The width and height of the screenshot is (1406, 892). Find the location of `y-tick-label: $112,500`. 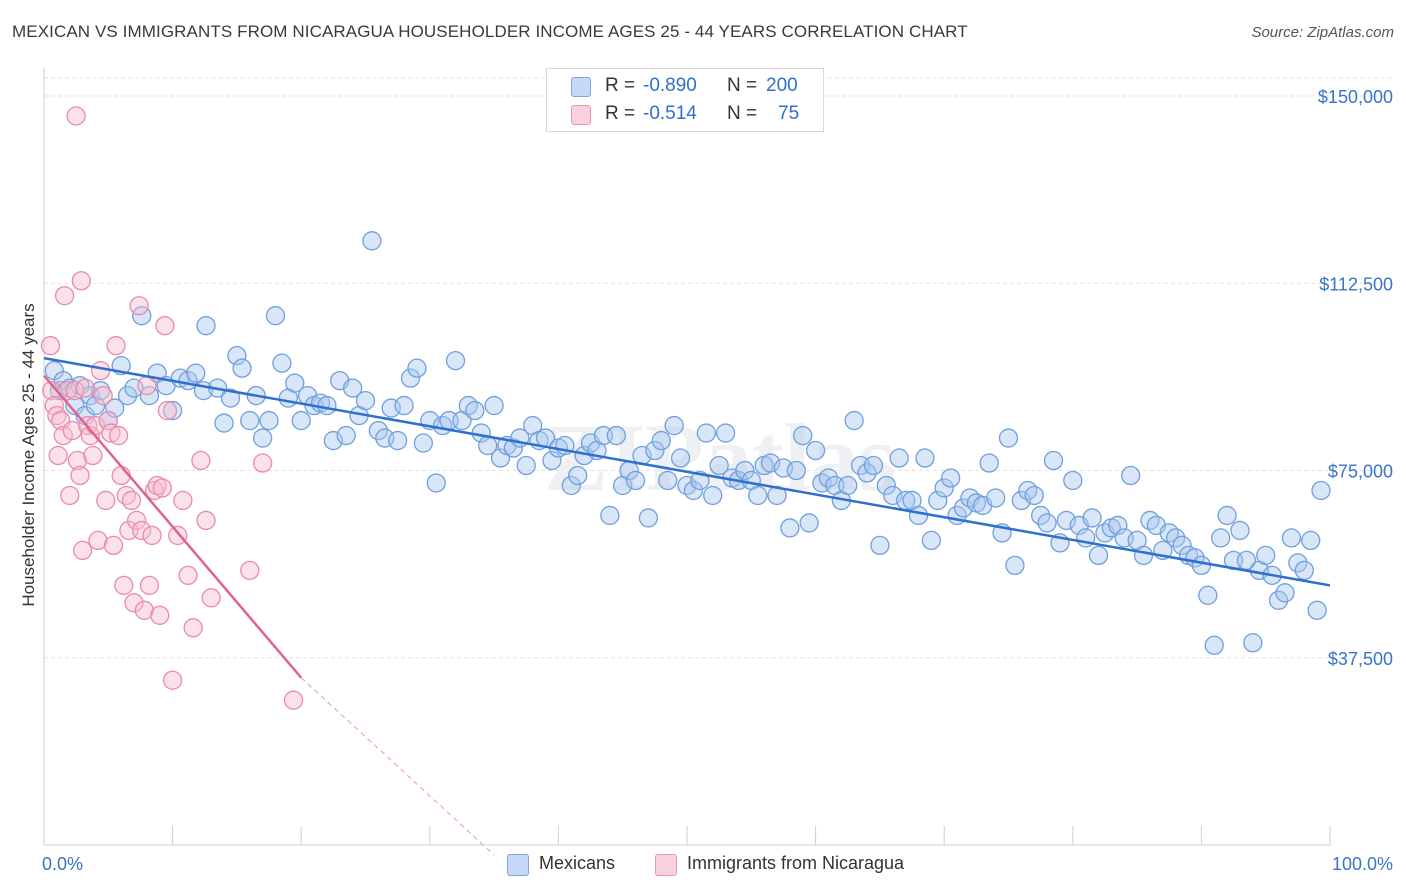

y-tick-label: $112,500 is located at coordinates (1356, 284).